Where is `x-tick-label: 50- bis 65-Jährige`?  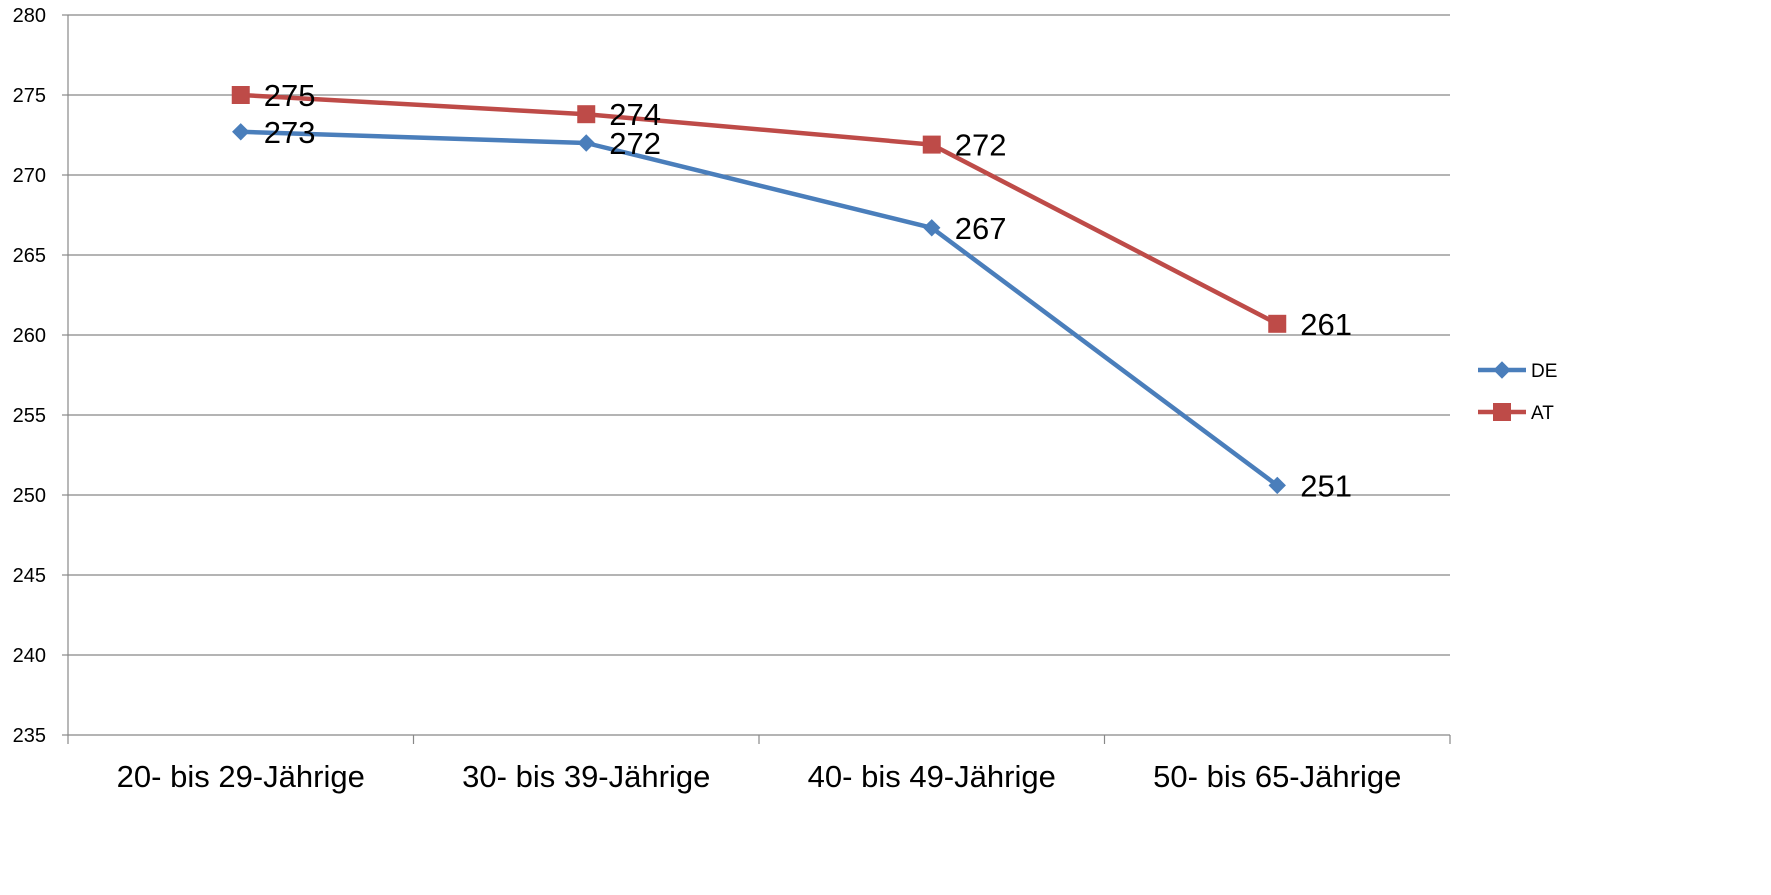 x-tick-label: 50- bis 65-Jährige is located at coordinates (1277, 776).